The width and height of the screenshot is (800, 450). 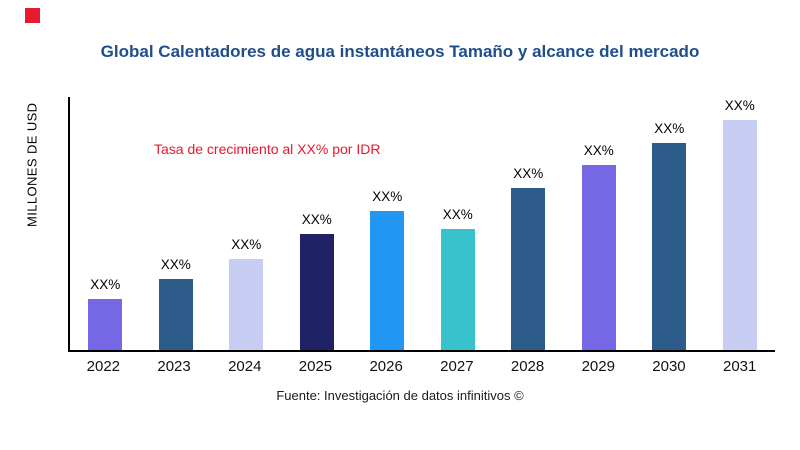 What do you see at coordinates (105, 324) in the screenshot?
I see `bar-2022` at bounding box center [105, 324].